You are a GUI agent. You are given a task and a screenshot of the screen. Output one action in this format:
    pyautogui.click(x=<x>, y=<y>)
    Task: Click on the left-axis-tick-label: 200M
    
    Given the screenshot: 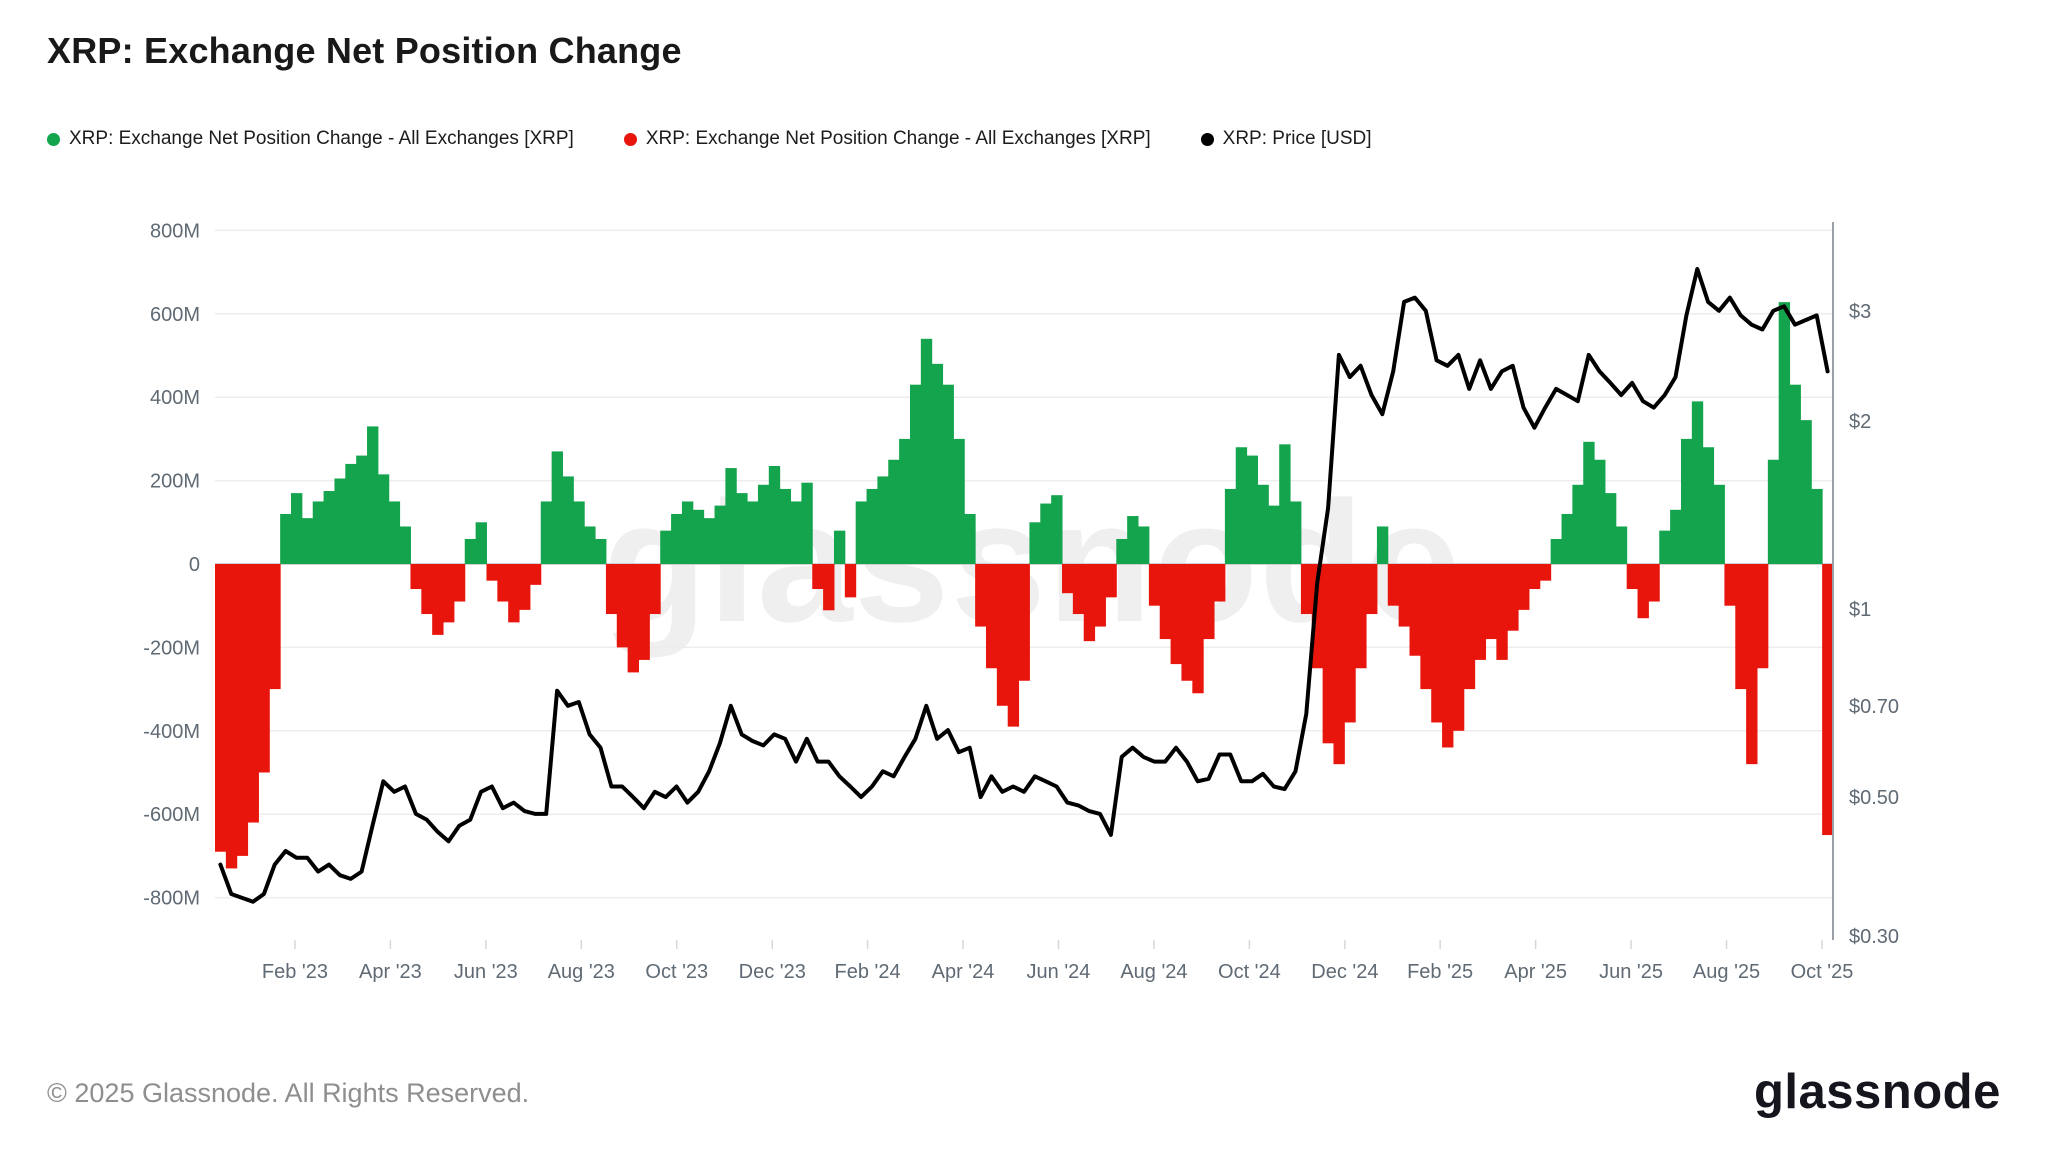 What is the action you would take?
    pyautogui.click(x=175, y=482)
    